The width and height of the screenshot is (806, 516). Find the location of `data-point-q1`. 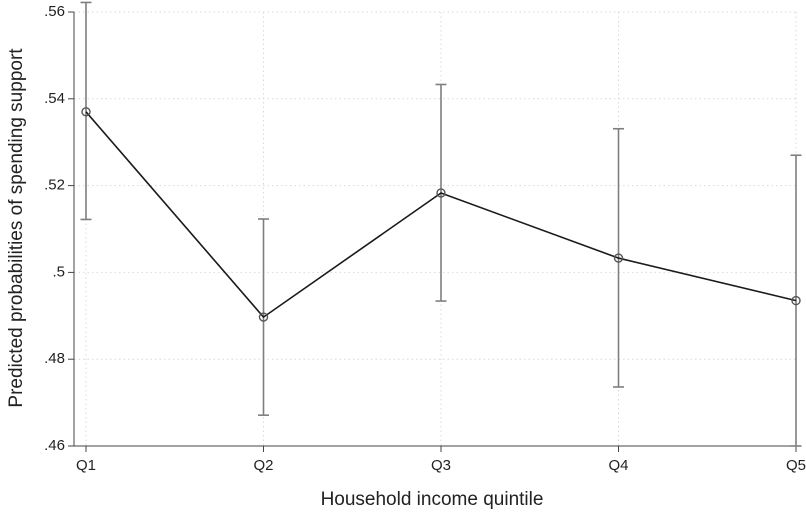

data-point-q1 is located at coordinates (86, 112).